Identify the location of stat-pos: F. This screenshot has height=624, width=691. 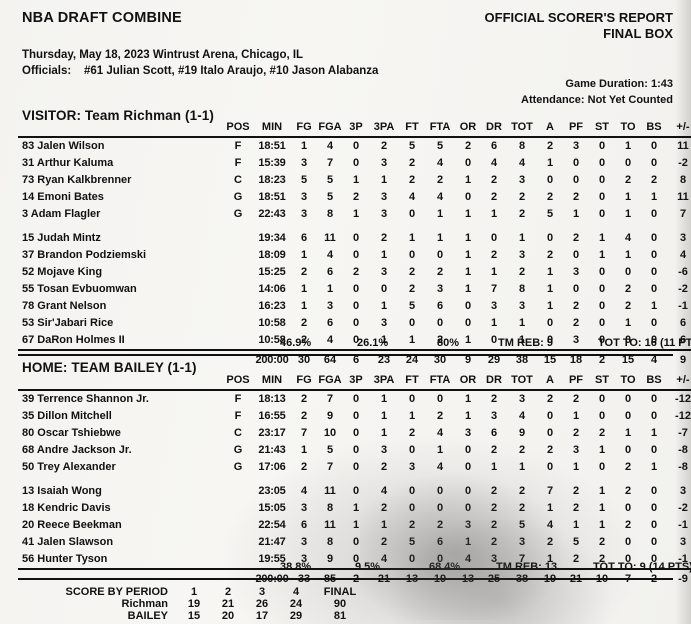
(238, 399).